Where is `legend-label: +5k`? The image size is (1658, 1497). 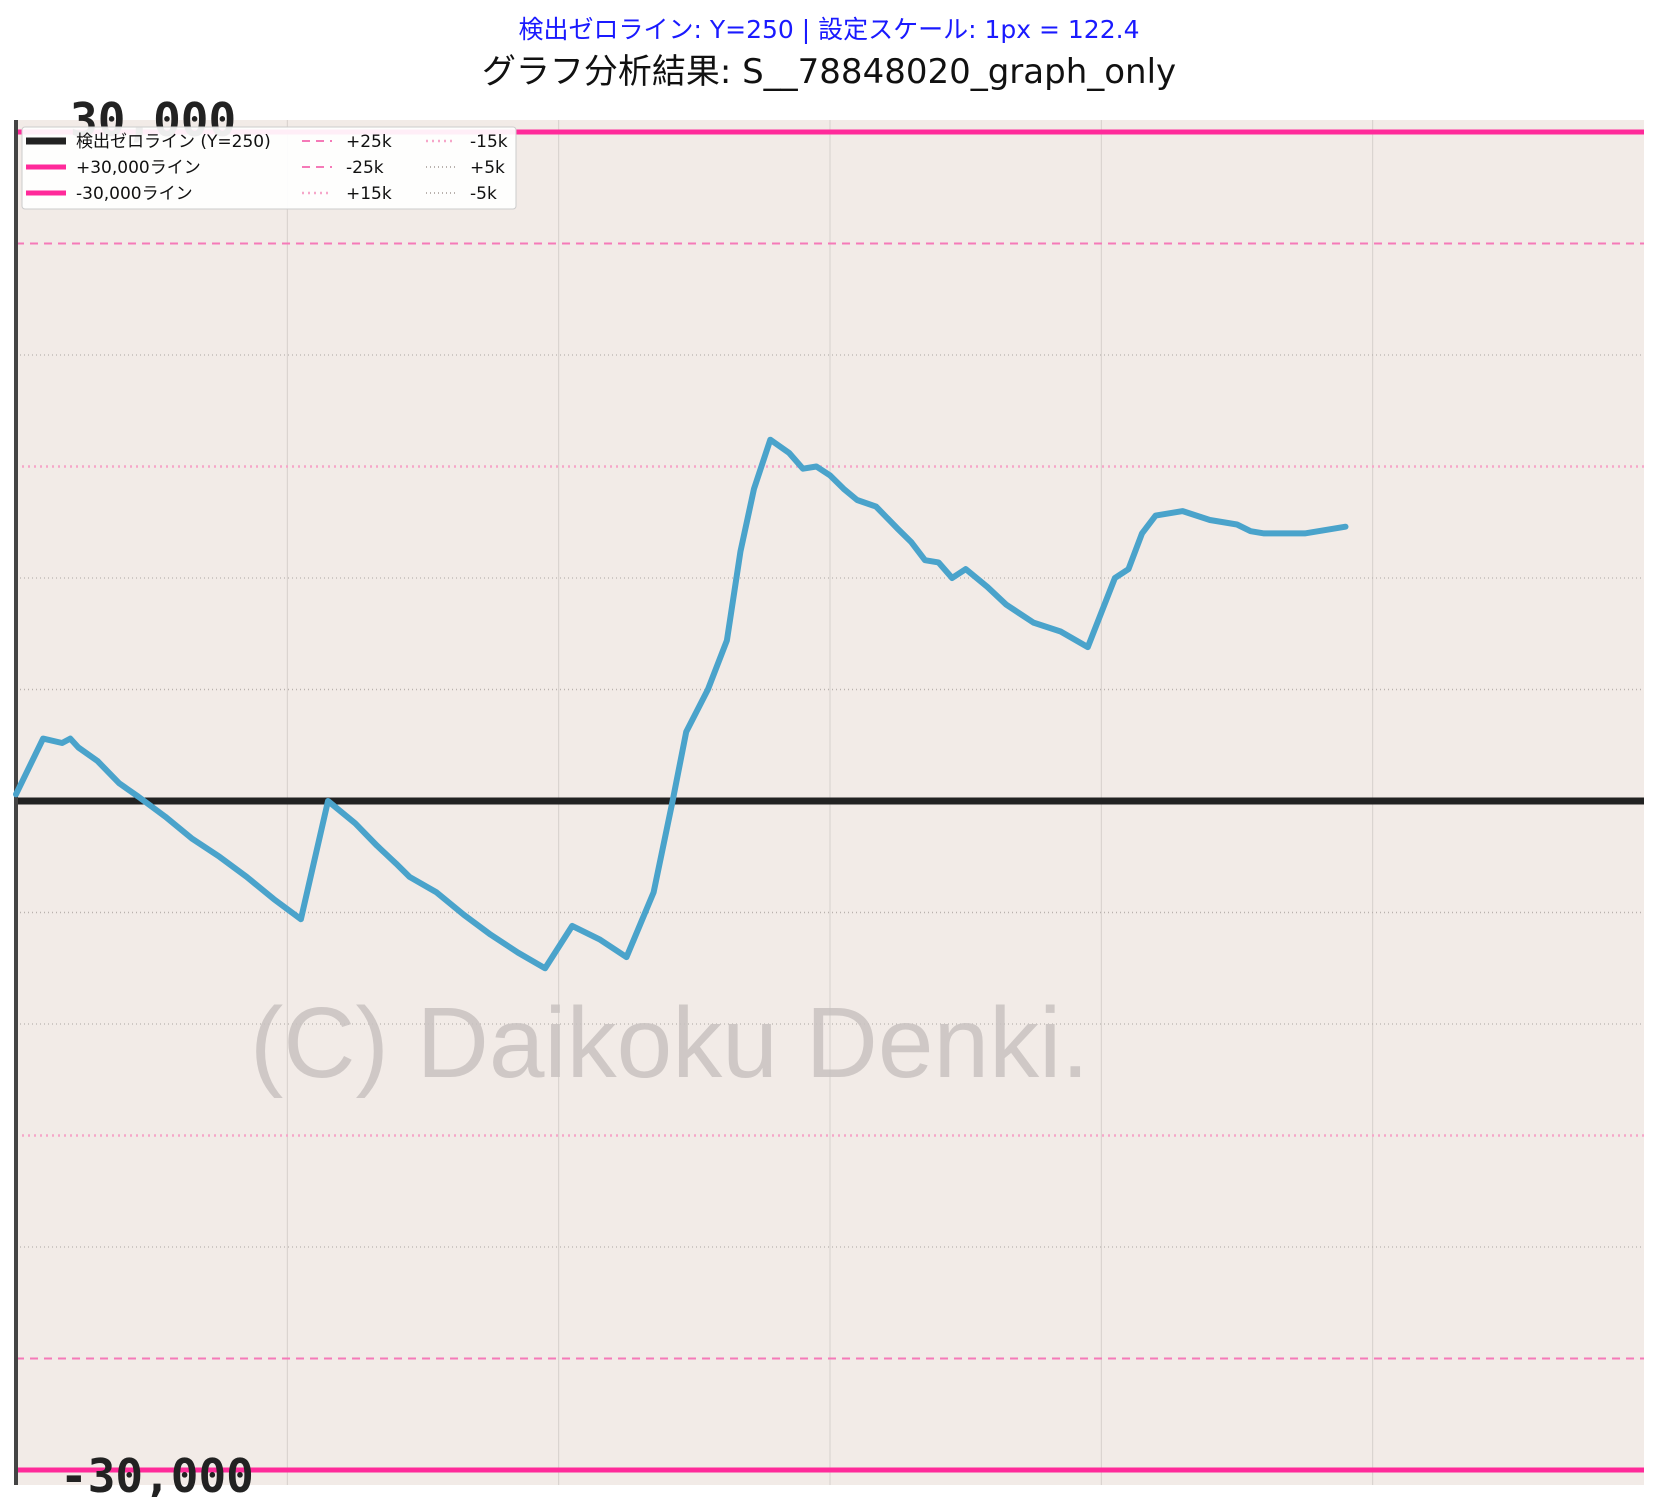
legend-label: +5k is located at coordinates (487, 168).